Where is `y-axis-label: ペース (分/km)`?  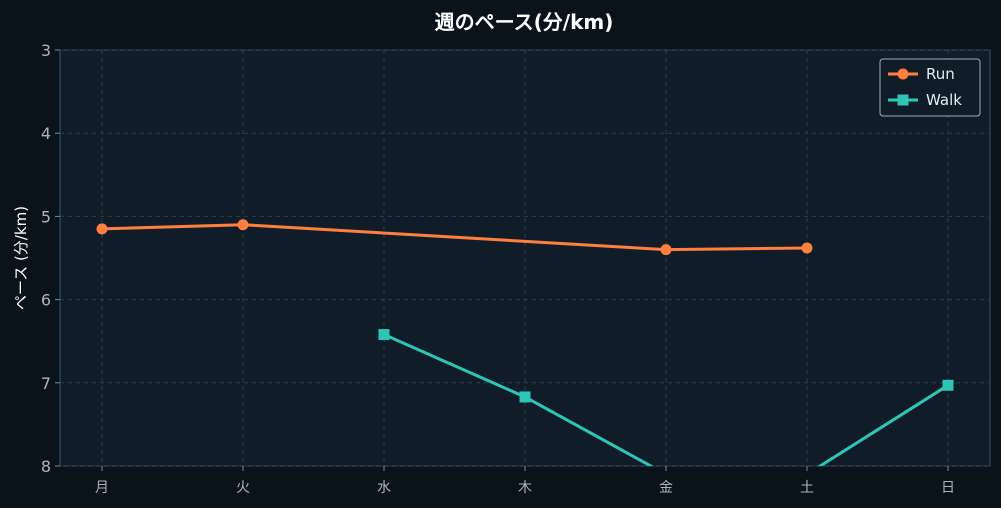 y-axis-label: ペース (分/km) is located at coordinates (21, 258).